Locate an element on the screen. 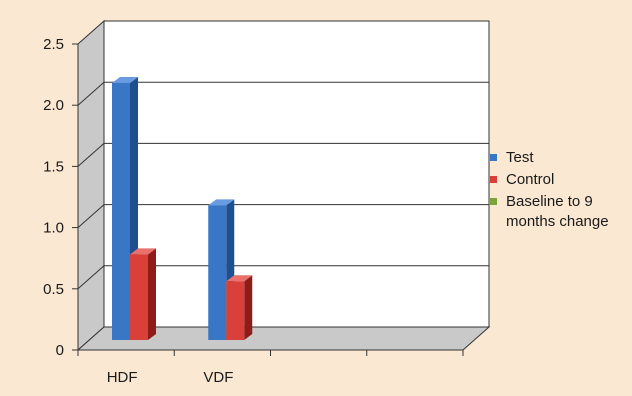  y-tick-label: 0.5 is located at coordinates (53, 289).